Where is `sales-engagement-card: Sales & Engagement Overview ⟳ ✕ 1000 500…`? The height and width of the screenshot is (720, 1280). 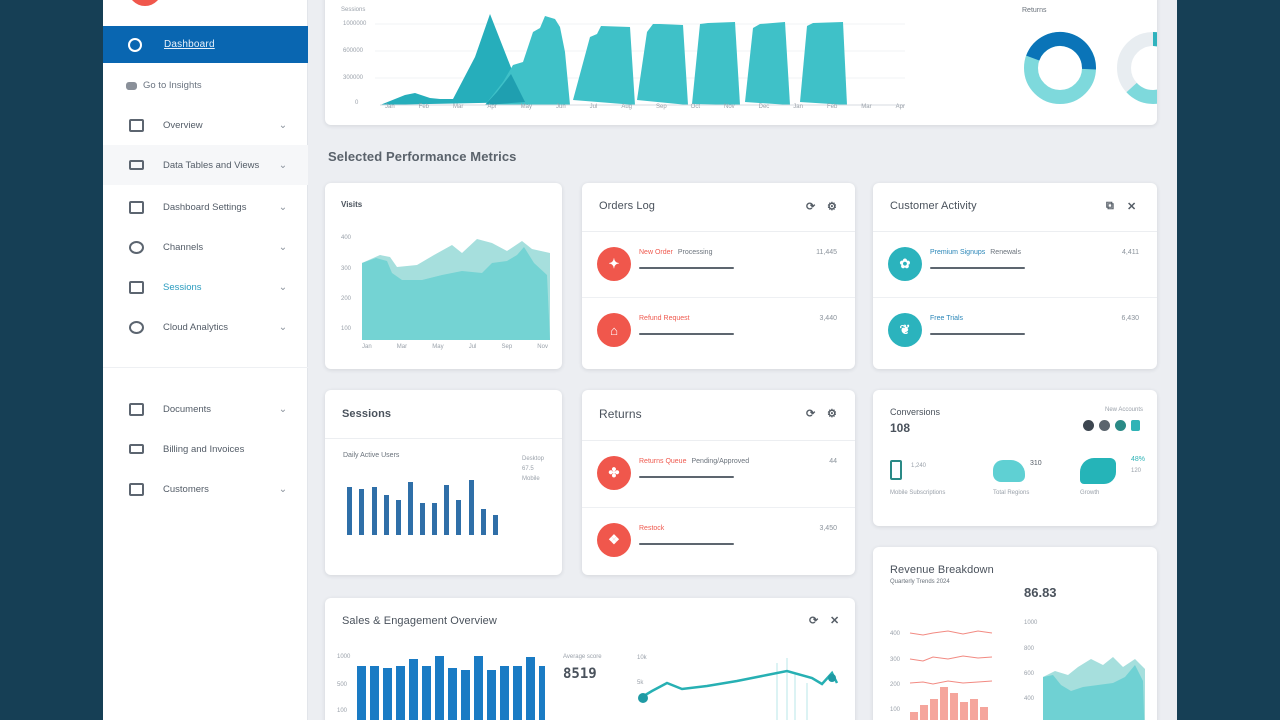
sales-engagement-card: Sales & Engagement Overview ⟳ ✕ 1000 500… is located at coordinates (590, 659).